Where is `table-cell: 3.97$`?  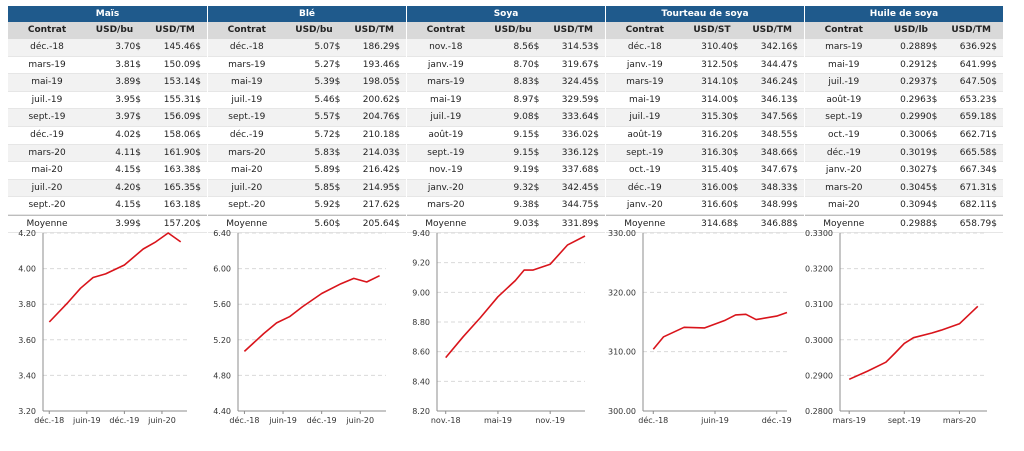
table-cell: 3.97$ is located at coordinates (128, 117).